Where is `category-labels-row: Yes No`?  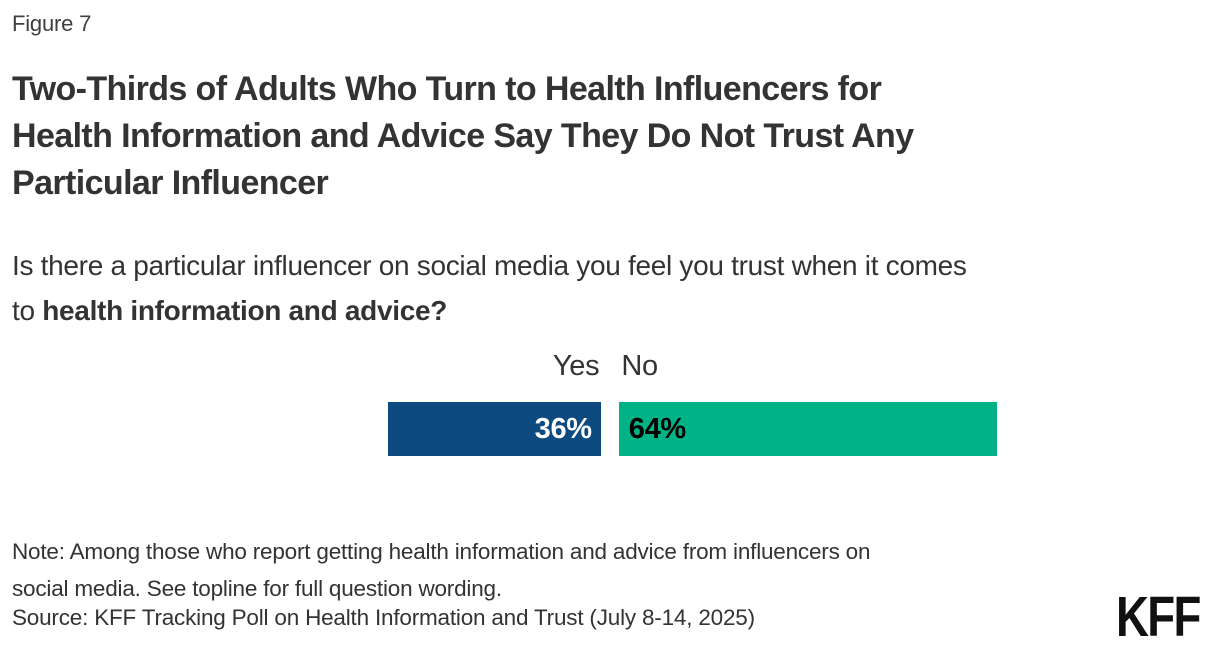
category-labels-row: Yes No is located at coordinates (692, 366).